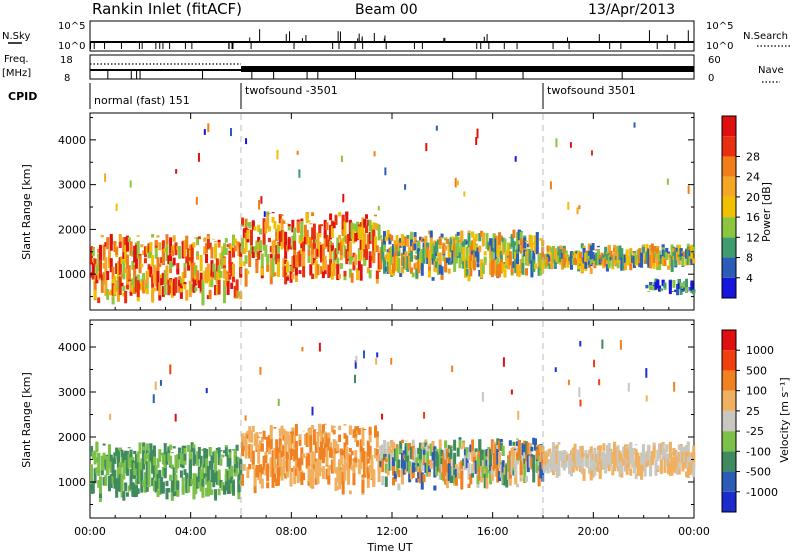 The height and width of the screenshot is (554, 800). What do you see at coordinates (771, 70) in the screenshot?
I see `nave-label: Nave` at bounding box center [771, 70].